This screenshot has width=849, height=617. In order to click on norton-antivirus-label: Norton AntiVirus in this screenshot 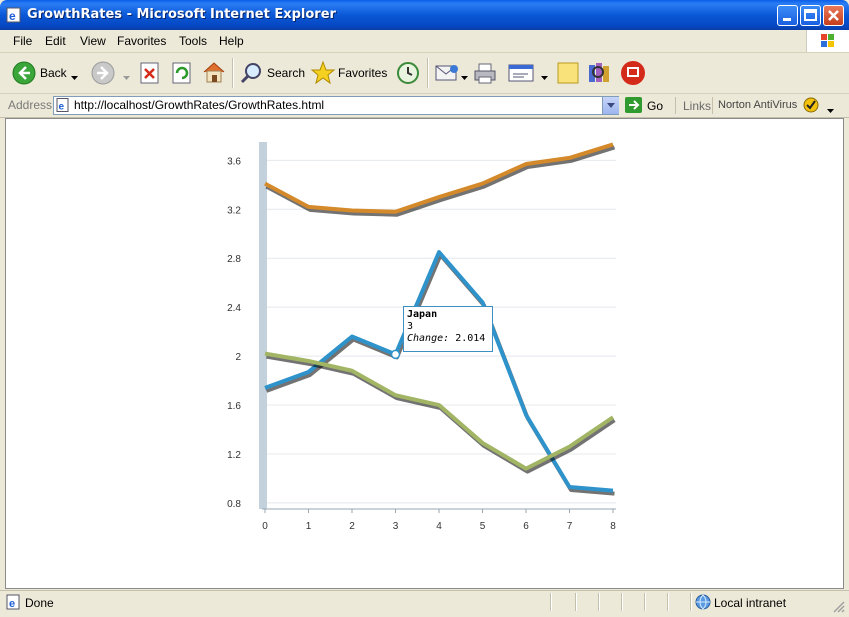, I will do `click(758, 105)`.